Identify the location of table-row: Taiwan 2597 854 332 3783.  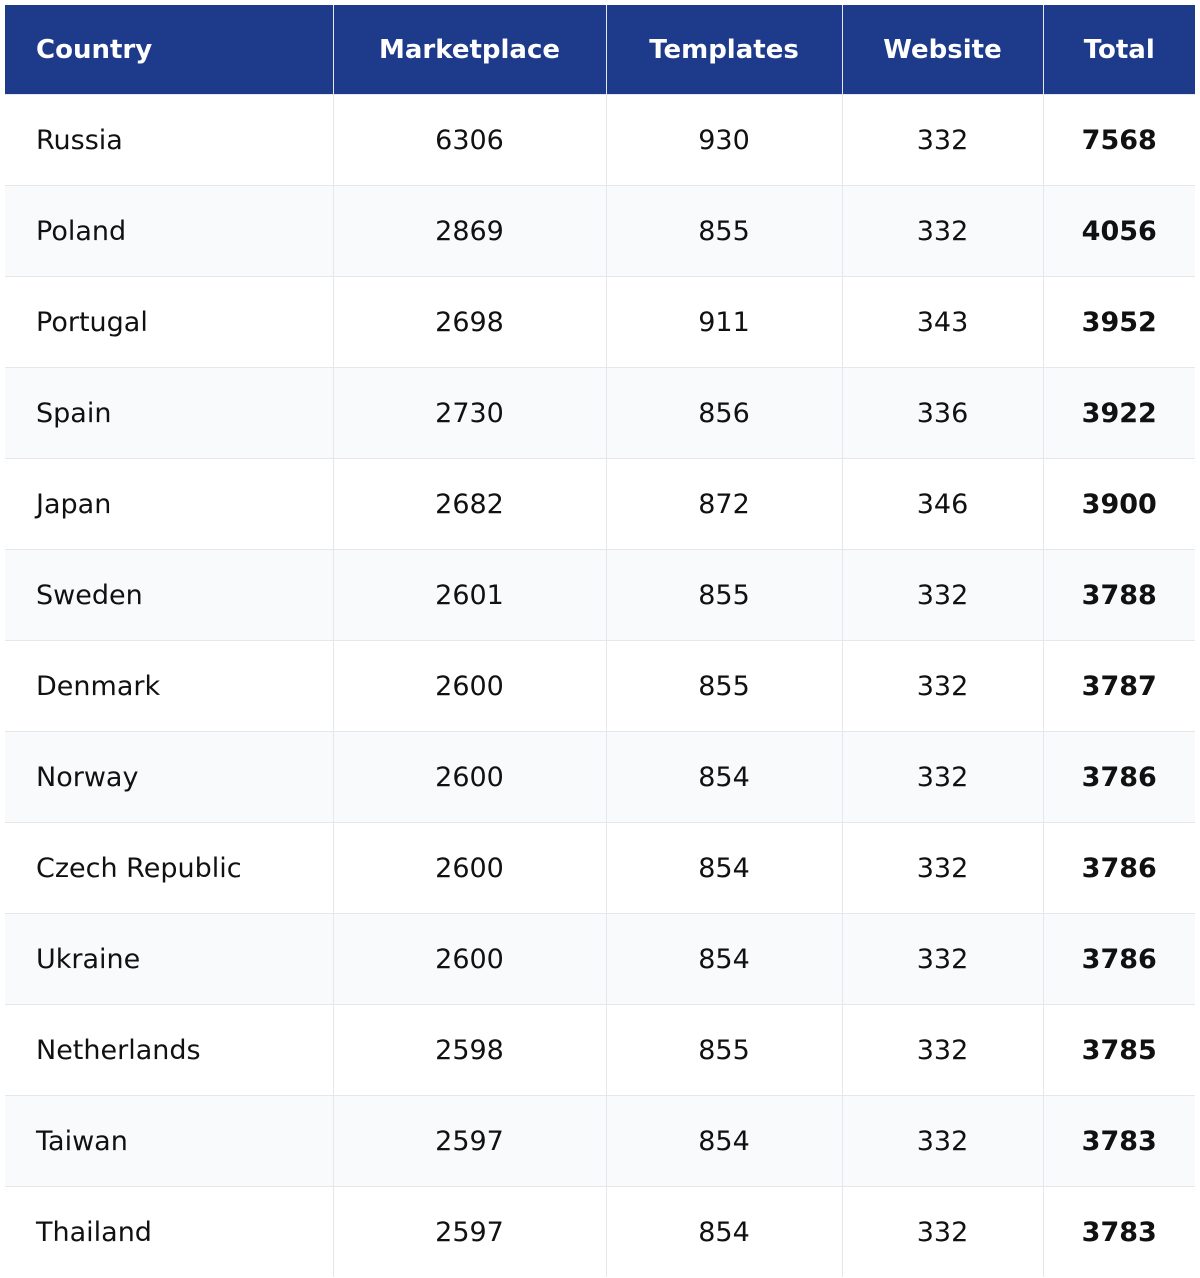
(600, 1141).